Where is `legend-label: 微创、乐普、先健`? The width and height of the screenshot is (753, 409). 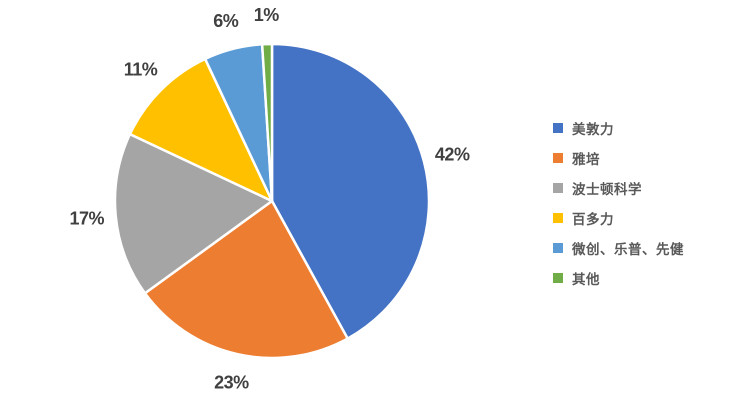 legend-label: 微创、乐普、先健 is located at coordinates (628, 249).